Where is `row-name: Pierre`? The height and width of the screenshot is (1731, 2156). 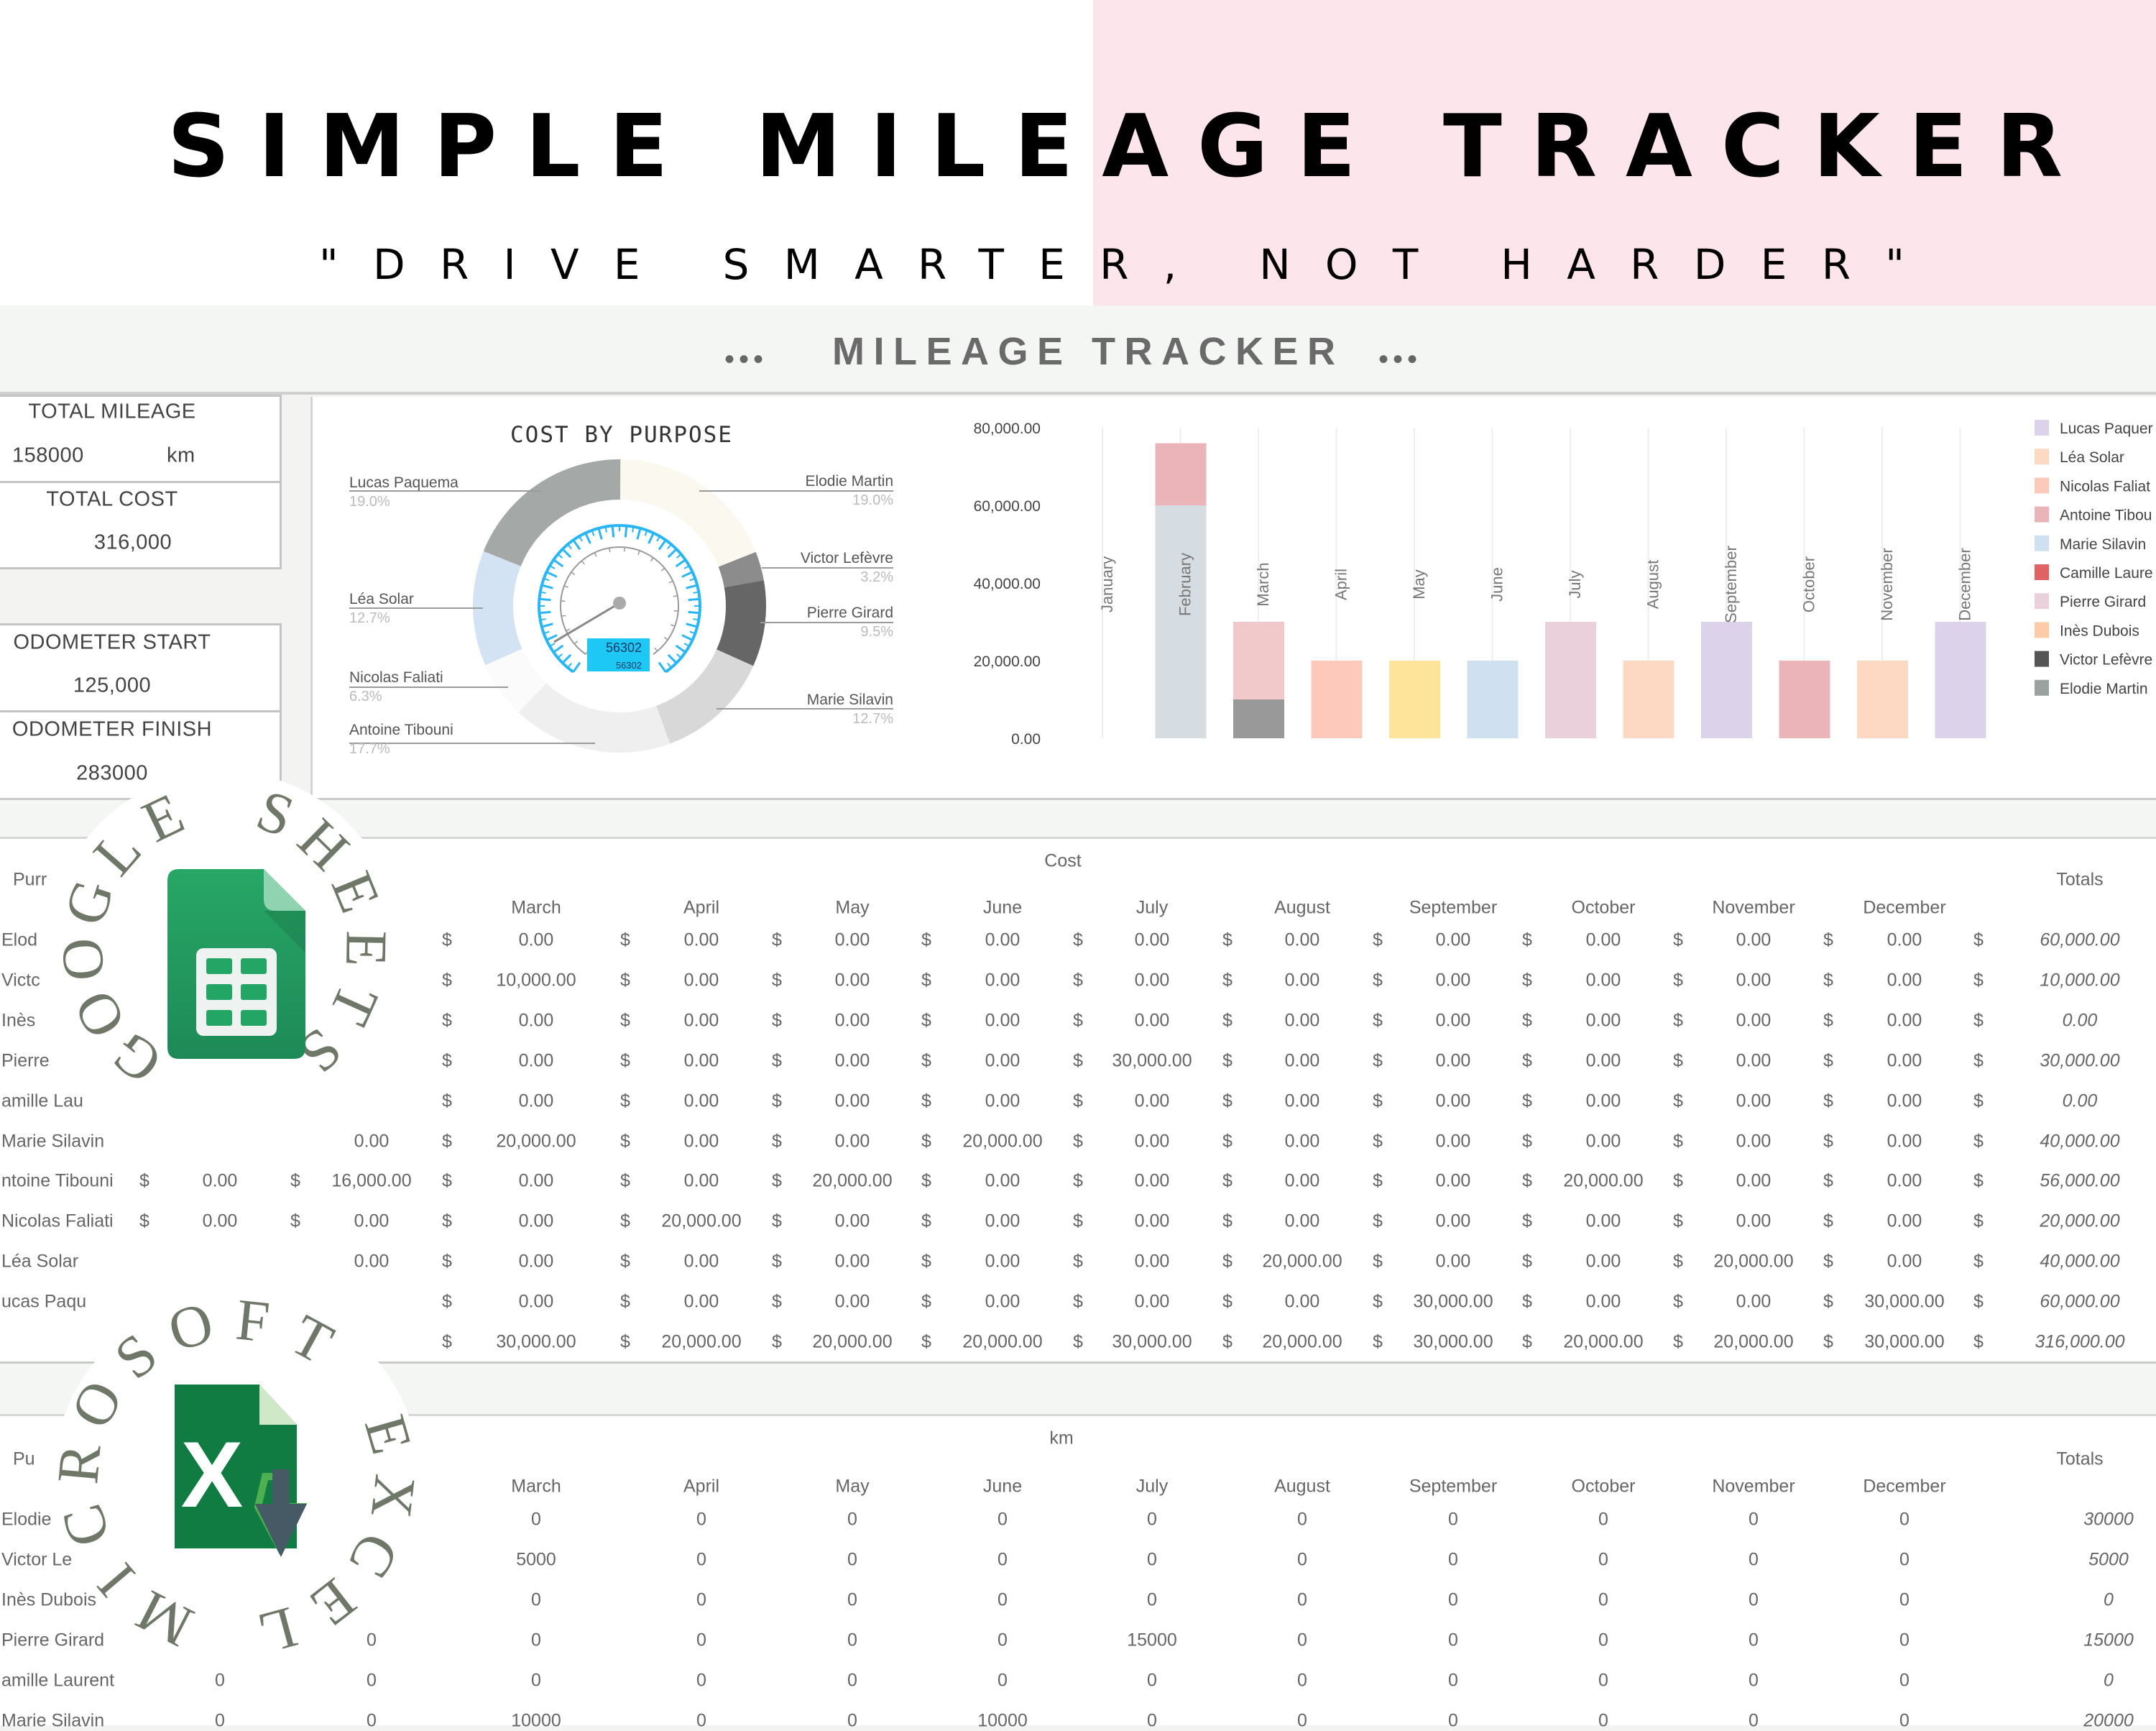
row-name: Pierre is located at coordinates (25, 1060).